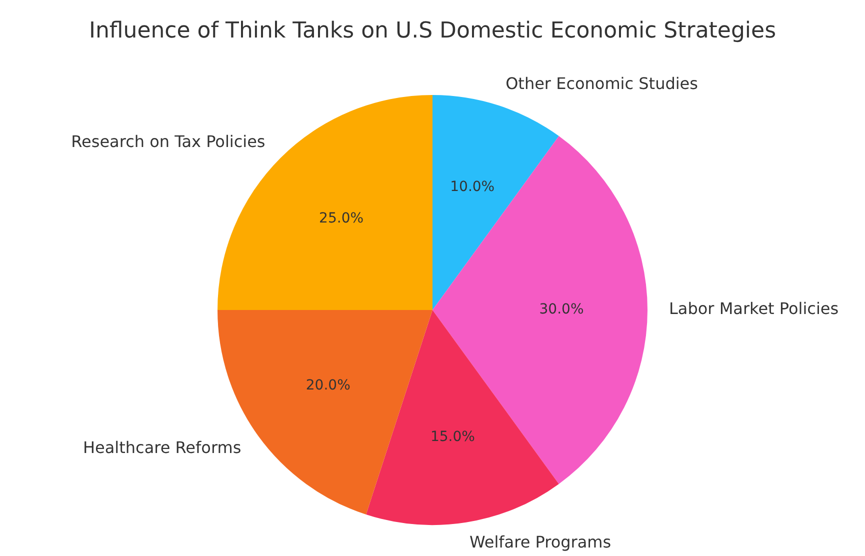 This screenshot has height=556, width=865. Describe the element at coordinates (328, 385) in the screenshot. I see `data-label: 20.0%` at that location.